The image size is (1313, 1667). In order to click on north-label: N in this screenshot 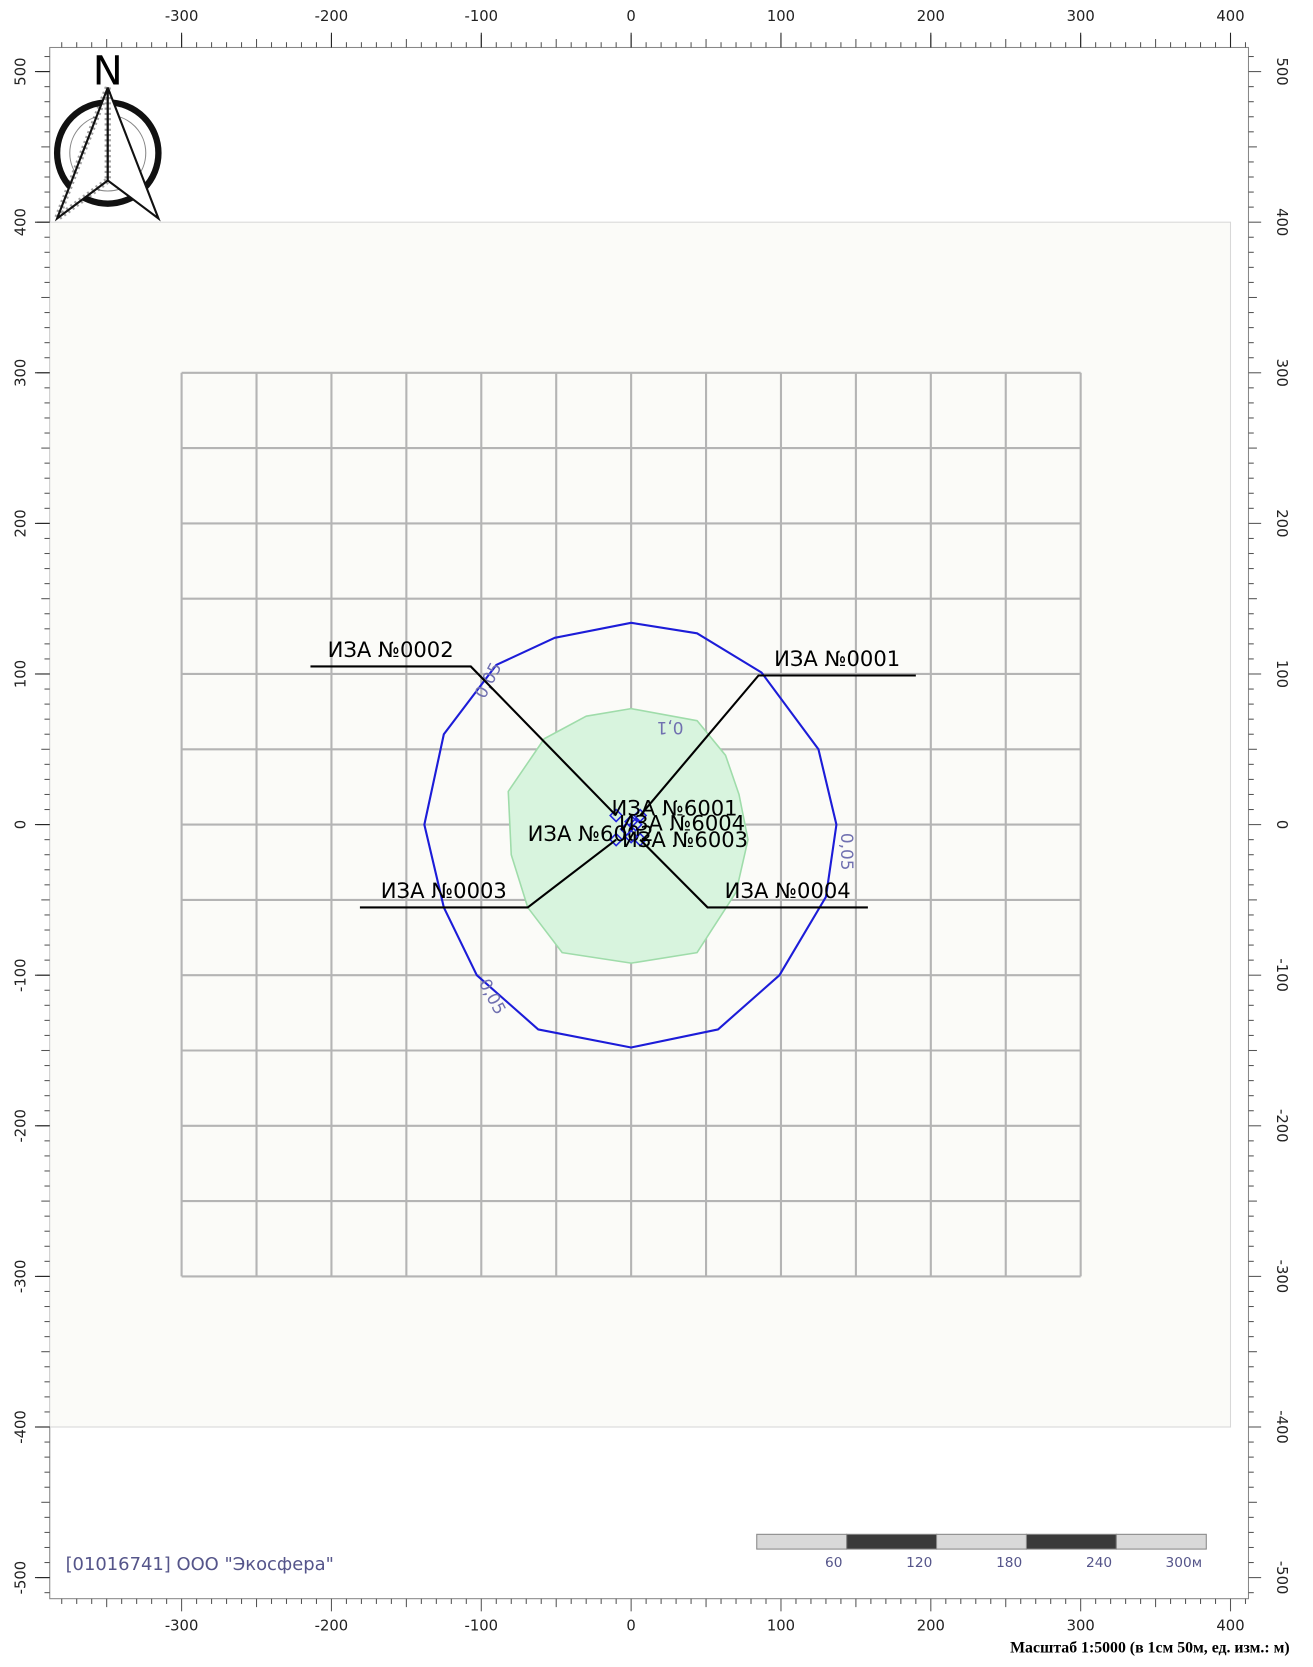, I will do `click(108, 71)`.